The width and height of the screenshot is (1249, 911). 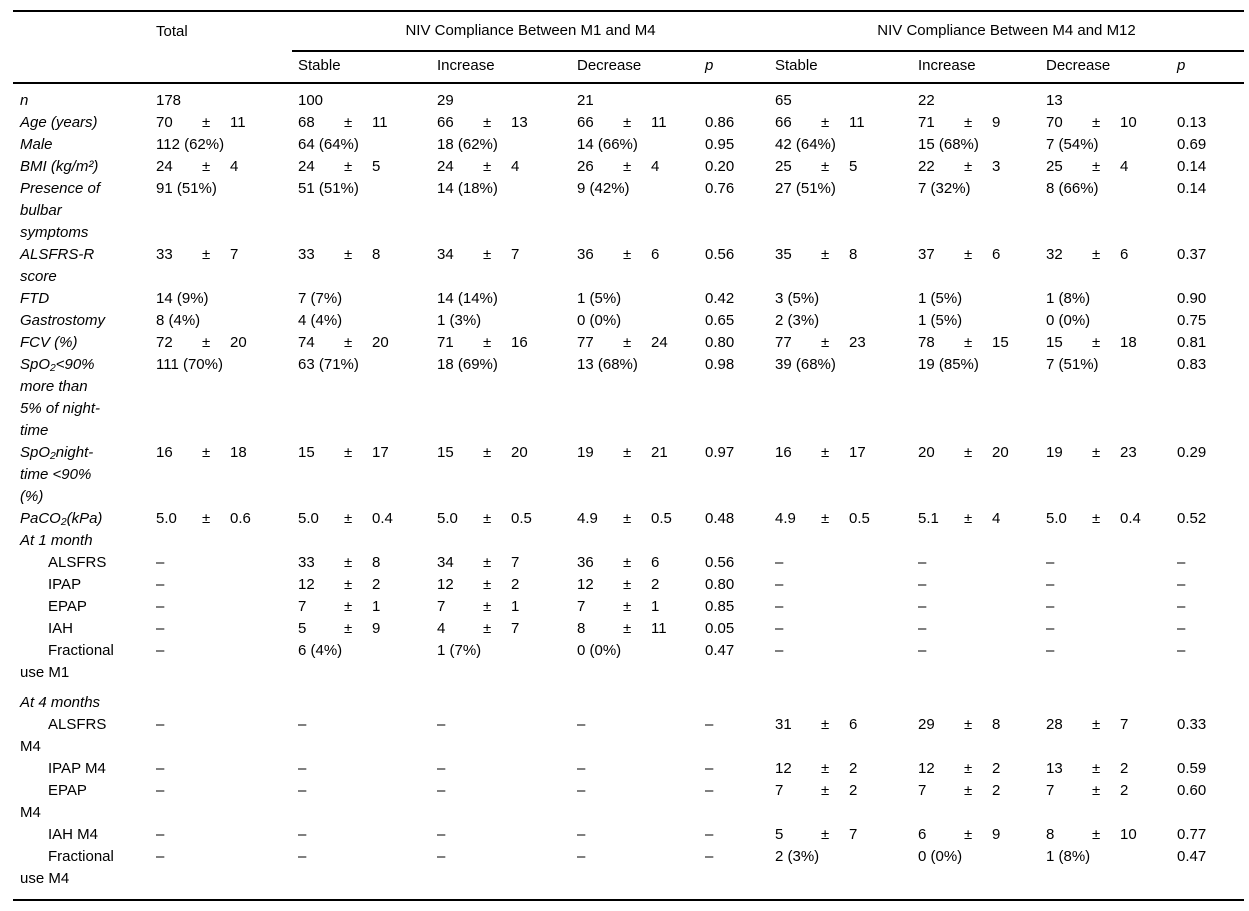 What do you see at coordinates (720, 122) in the screenshot?
I see `table-cell: 0.86` at bounding box center [720, 122].